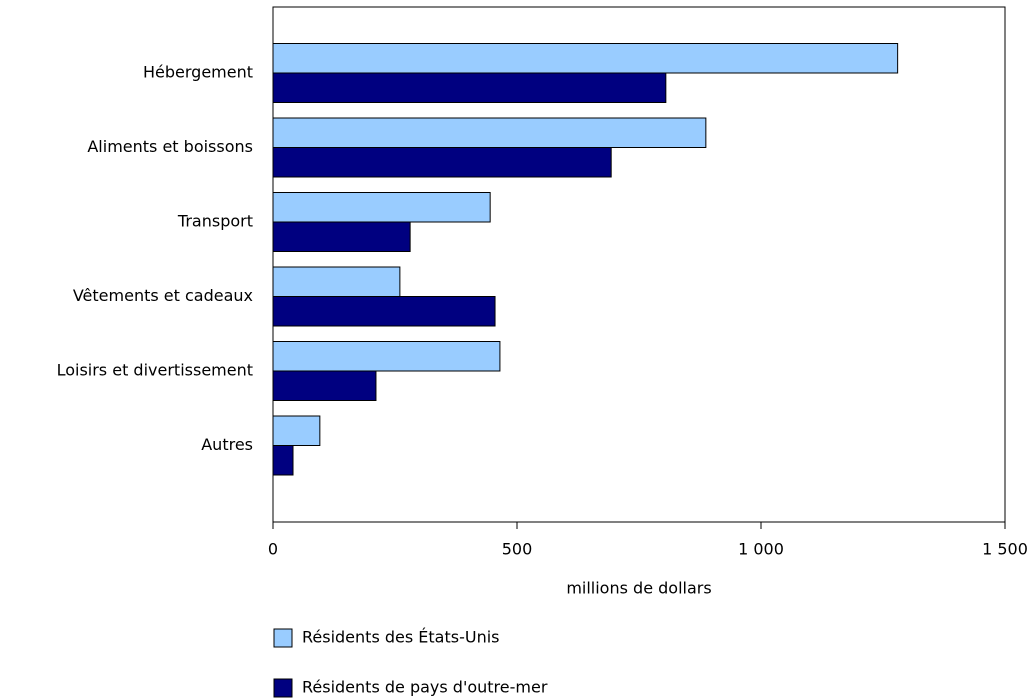  Describe the element at coordinates (227, 444) in the screenshot. I see `y-tick-label: Autres` at that location.